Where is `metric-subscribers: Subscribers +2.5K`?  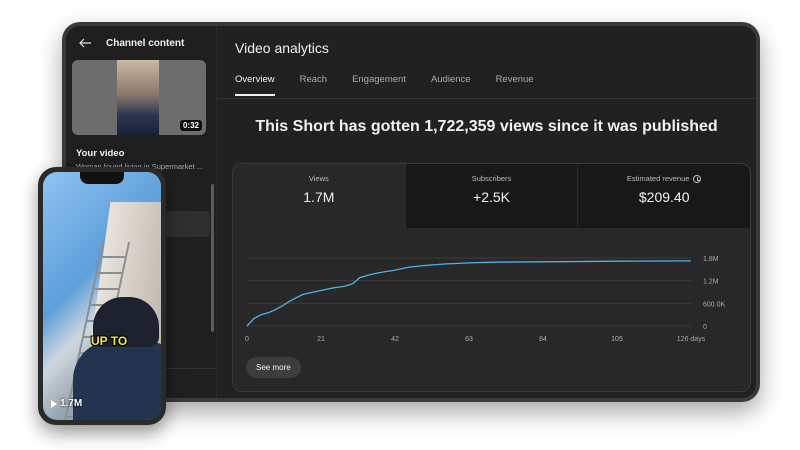 metric-subscribers: Subscribers +2.5K is located at coordinates (491, 196).